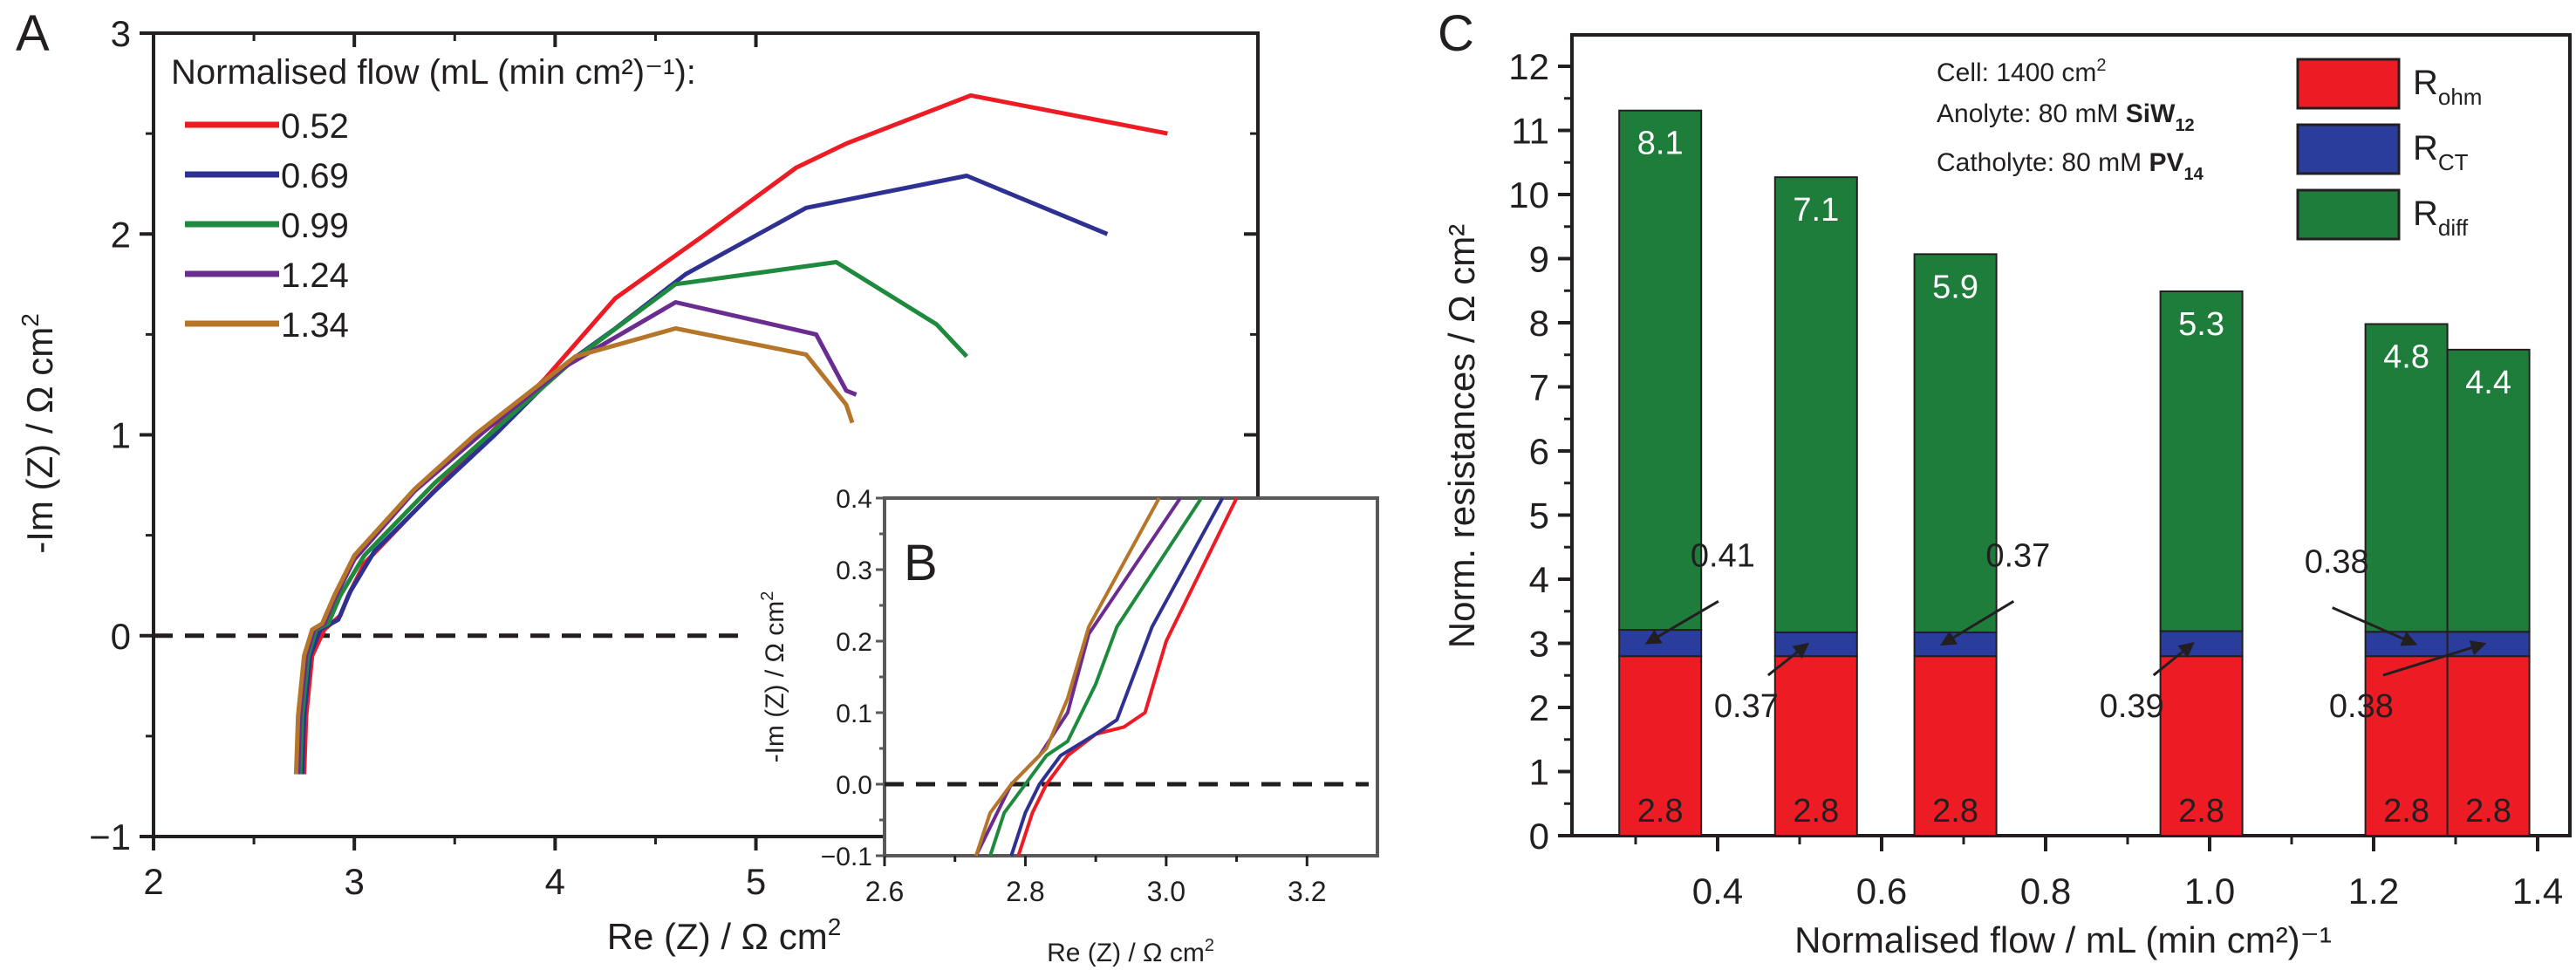 This screenshot has width=2576, height=970. What do you see at coordinates (1461, 436) in the screenshot?
I see `panel-c-y-axis-label: Norm. resistances / Ω cm²` at bounding box center [1461, 436].